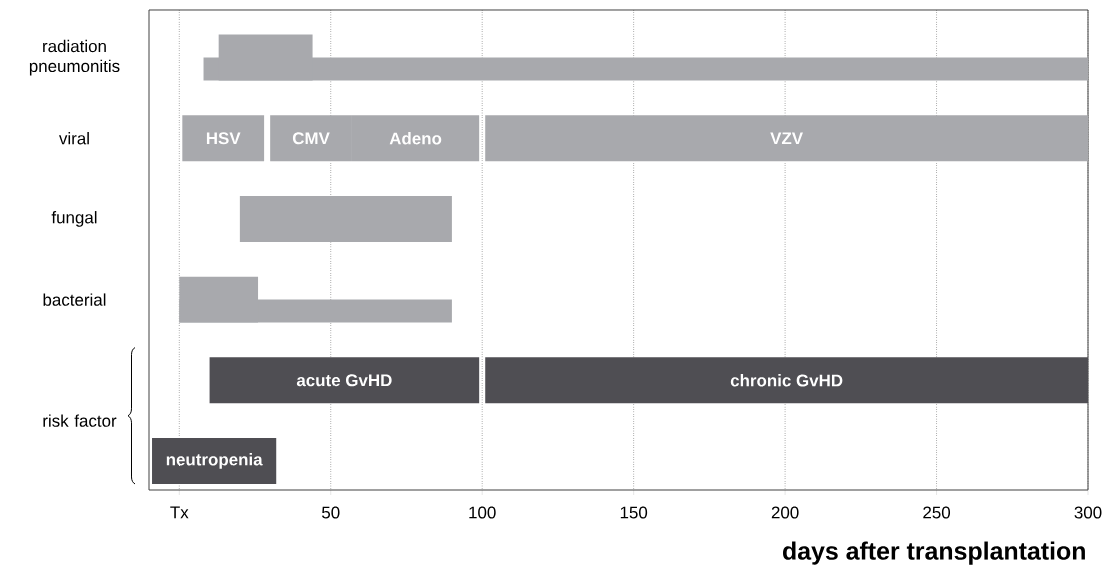  What do you see at coordinates (415, 138) in the screenshot?
I see `data-label: Adeno` at bounding box center [415, 138].